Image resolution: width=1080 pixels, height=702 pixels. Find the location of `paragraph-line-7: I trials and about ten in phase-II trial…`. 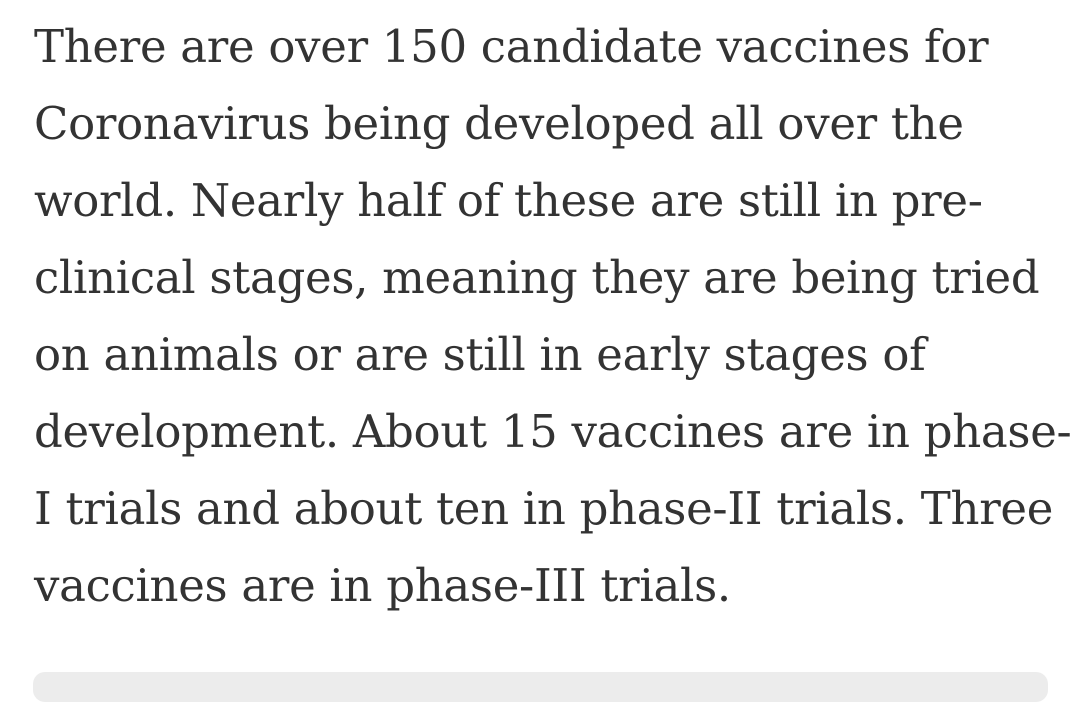

paragraph-line-7: I trials and about ten in phase-II trial… is located at coordinates (544, 508).